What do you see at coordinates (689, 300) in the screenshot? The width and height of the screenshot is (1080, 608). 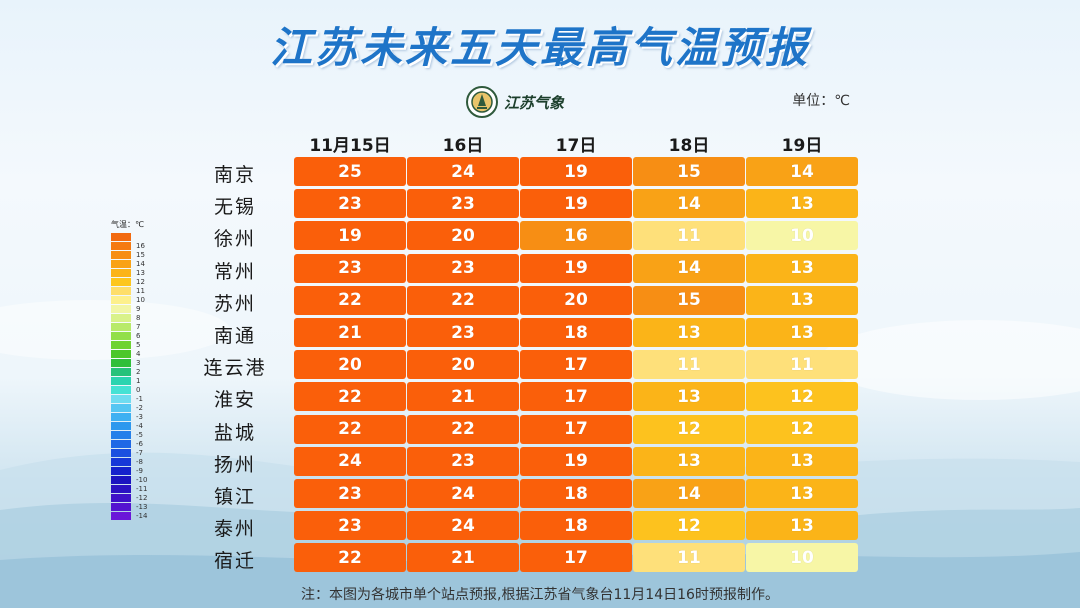 I see `temperature-cell: 15` at bounding box center [689, 300].